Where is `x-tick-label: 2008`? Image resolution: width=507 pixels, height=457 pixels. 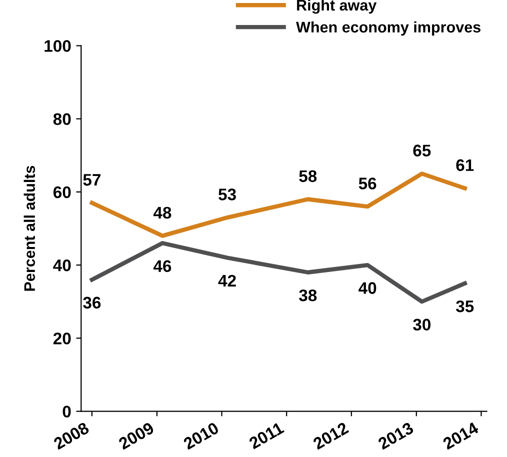
x-tick-label: 2008 is located at coordinates (71, 436).